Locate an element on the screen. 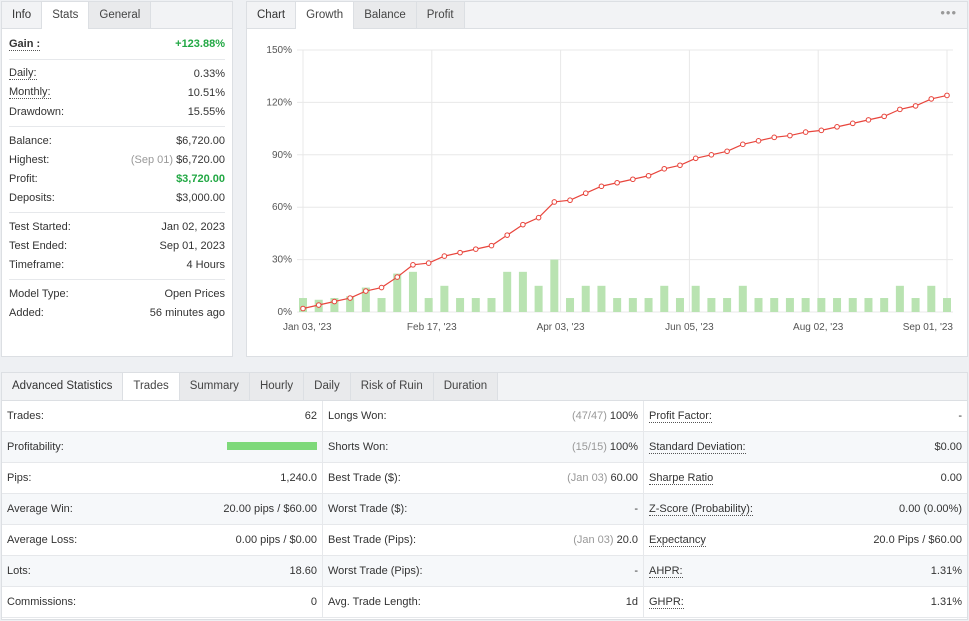 This screenshot has width=969, height=621. info-row: Monthly: 10.51% is located at coordinates (117, 92).